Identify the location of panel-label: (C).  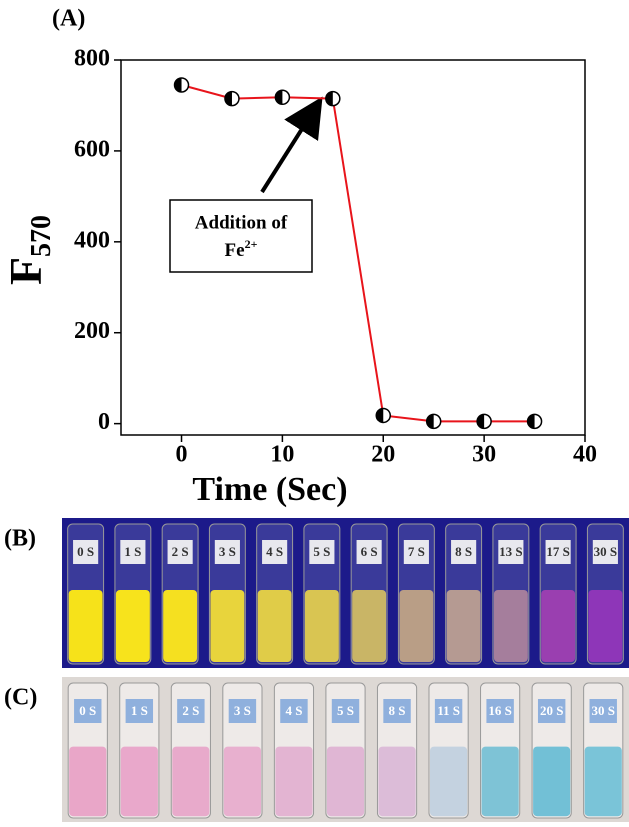
(20, 698).